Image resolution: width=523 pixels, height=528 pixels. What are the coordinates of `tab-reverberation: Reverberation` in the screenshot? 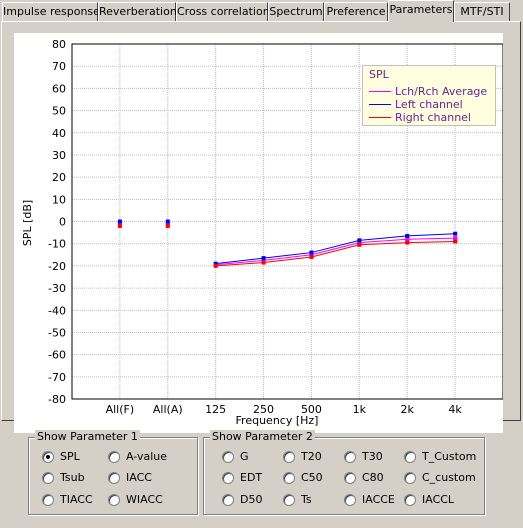 It's located at (137, 11).